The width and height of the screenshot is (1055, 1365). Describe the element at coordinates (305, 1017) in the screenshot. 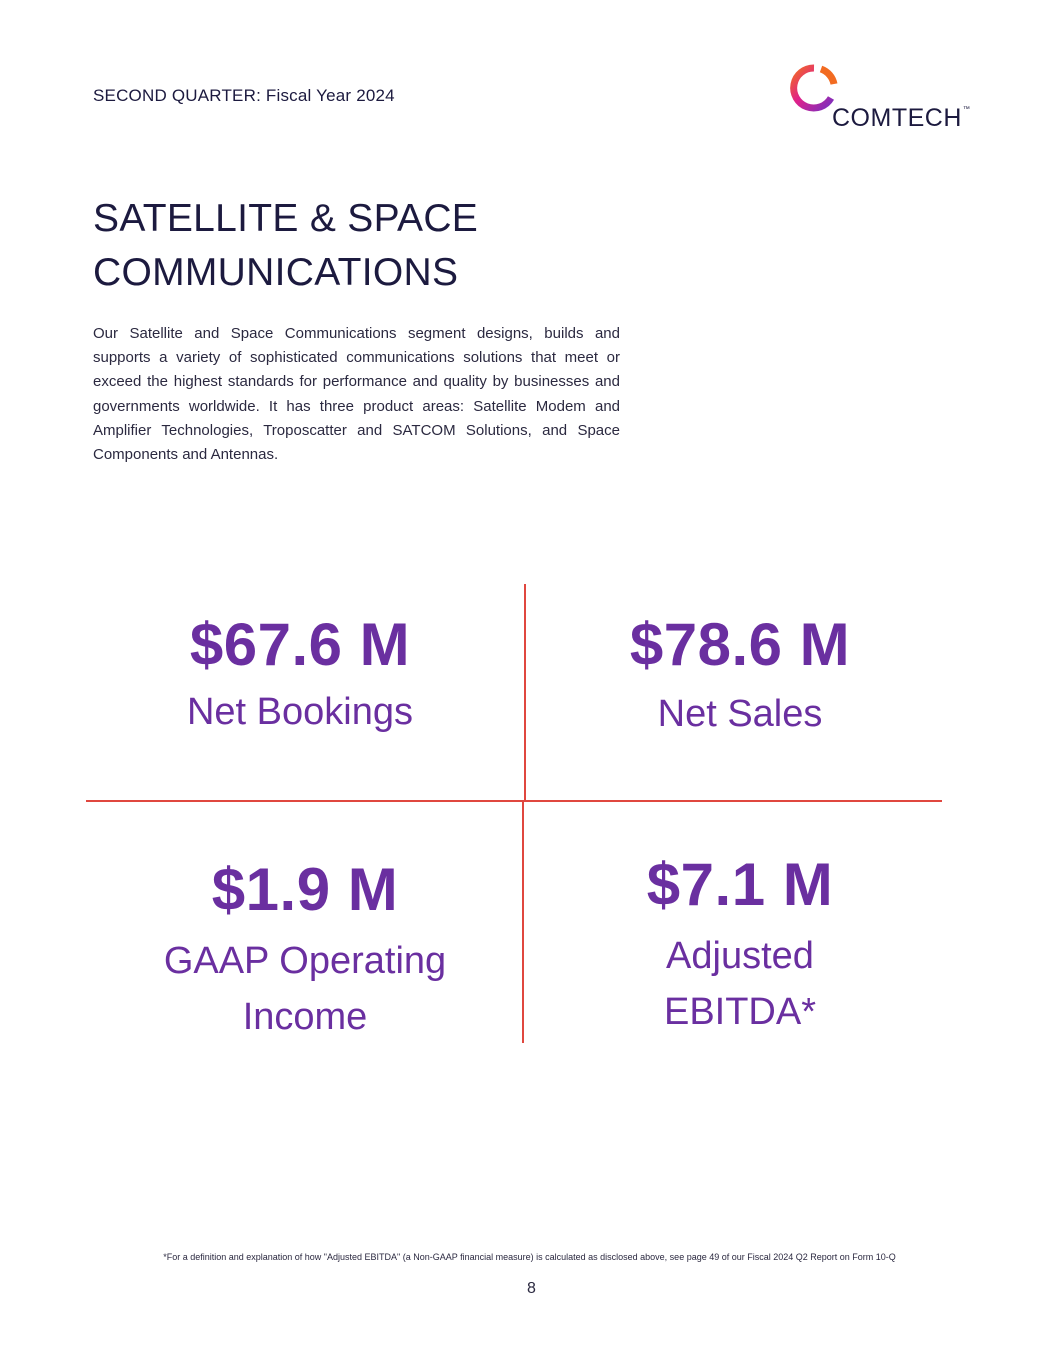

I see `metric-label-line2: Income` at that location.